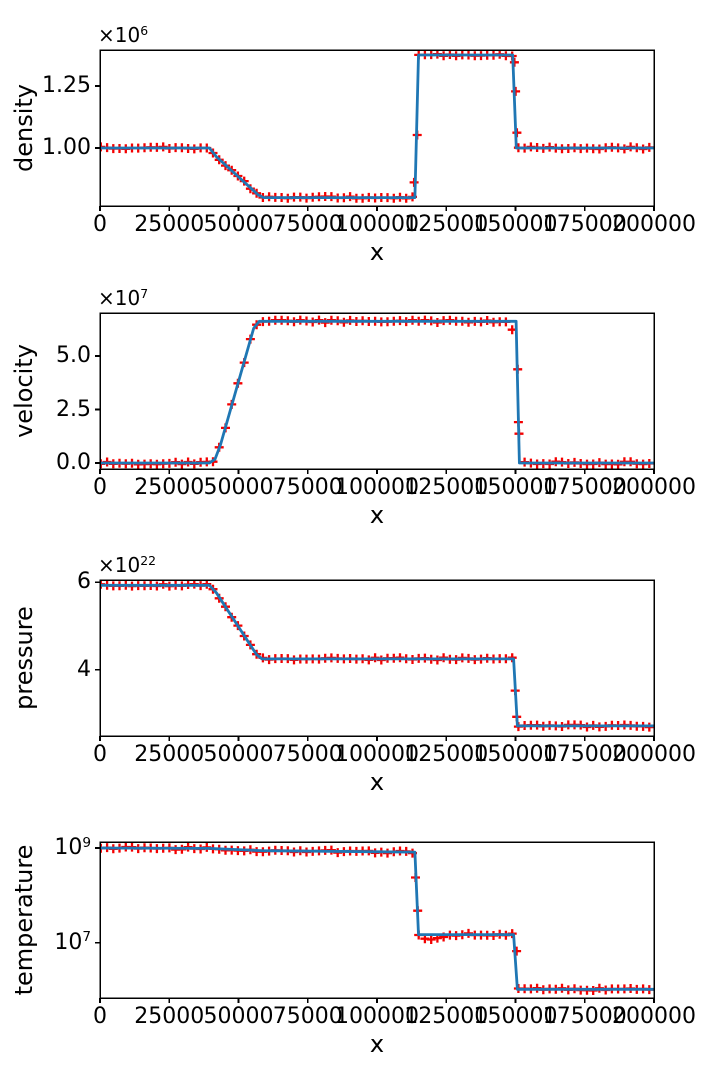 Image resolution: width=720 pixels, height=1080 pixels. I want to click on pressure-axis-label: pressure, so click(24, 658).